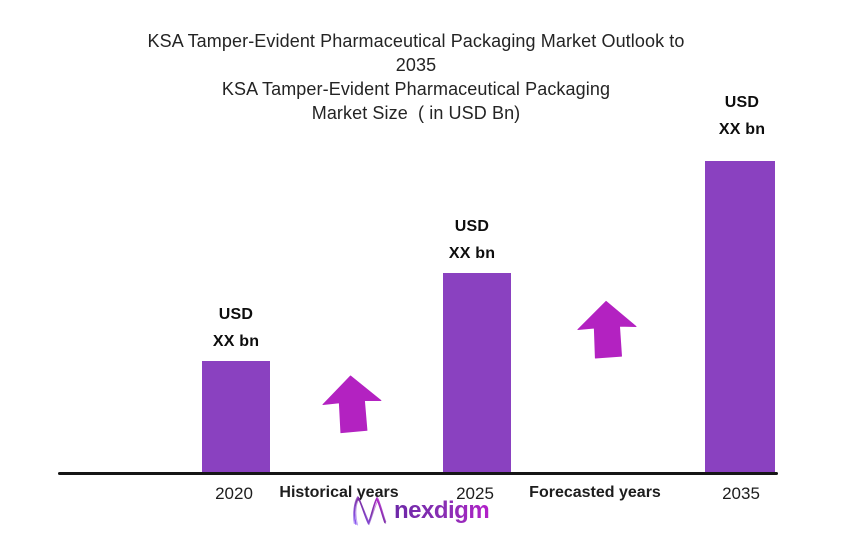 Image resolution: width=864 pixels, height=537 pixels. I want to click on nexdigm-logo: nexdigm, so click(420, 511).